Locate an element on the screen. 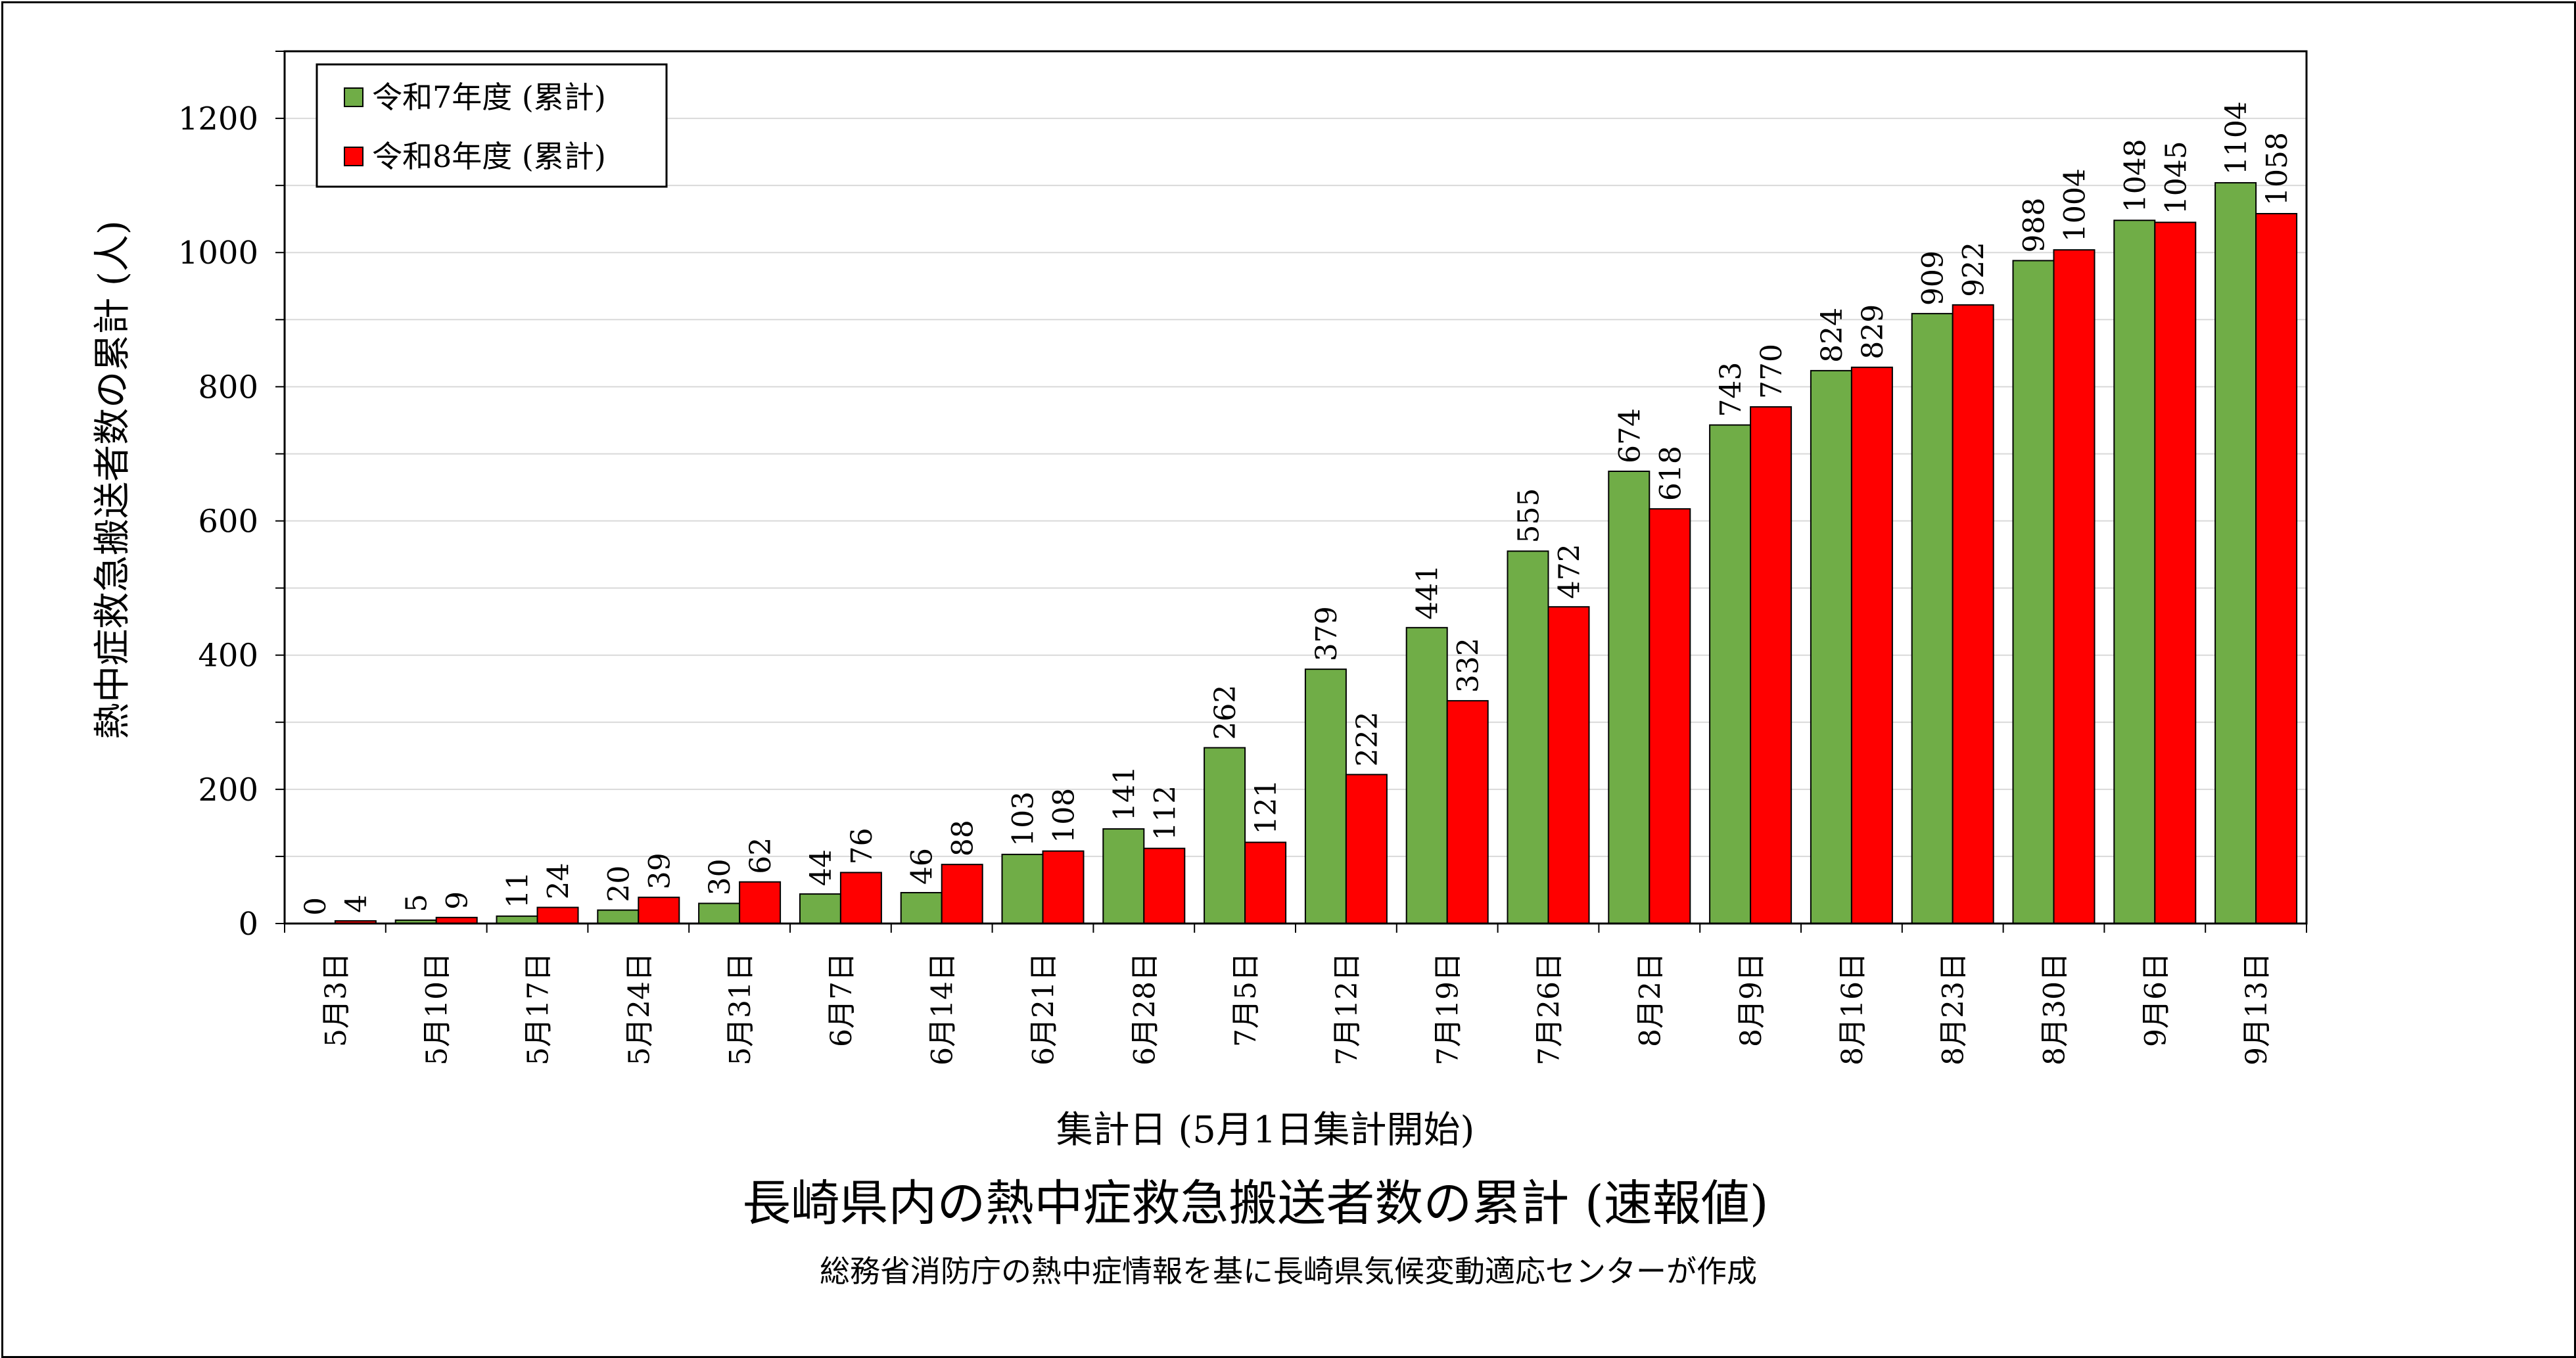  x-tick-label: 8月30日 is located at coordinates (2055, 1008).